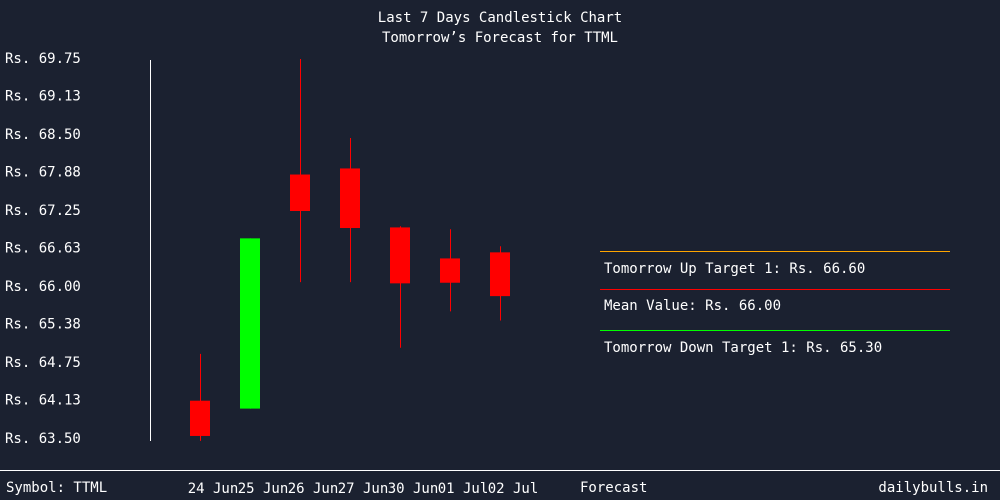 The height and width of the screenshot is (500, 1000). Describe the element at coordinates (213, 489) in the screenshot. I see `x-tick-label: 24 Jun` at that location.